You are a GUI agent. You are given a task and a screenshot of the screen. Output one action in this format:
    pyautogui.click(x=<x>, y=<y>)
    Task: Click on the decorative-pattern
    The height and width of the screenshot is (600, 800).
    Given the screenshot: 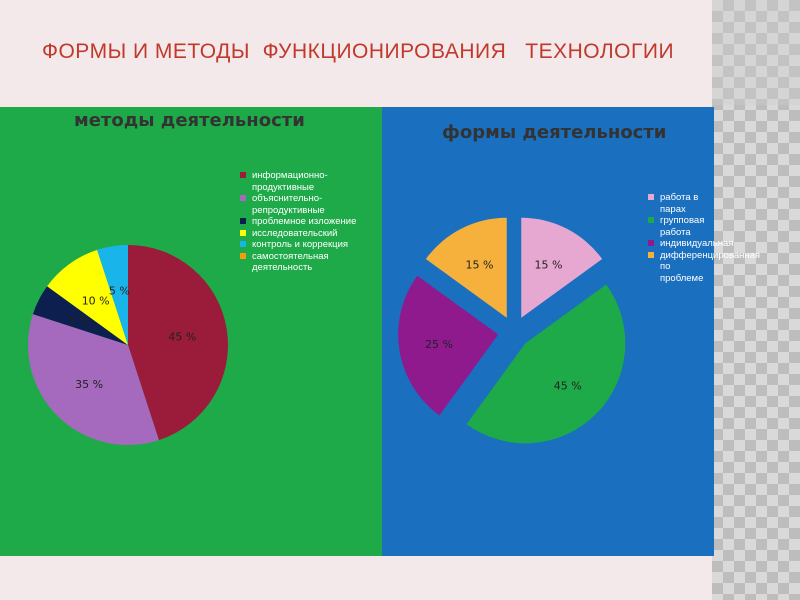 What is the action you would take?
    pyautogui.click(x=756, y=300)
    